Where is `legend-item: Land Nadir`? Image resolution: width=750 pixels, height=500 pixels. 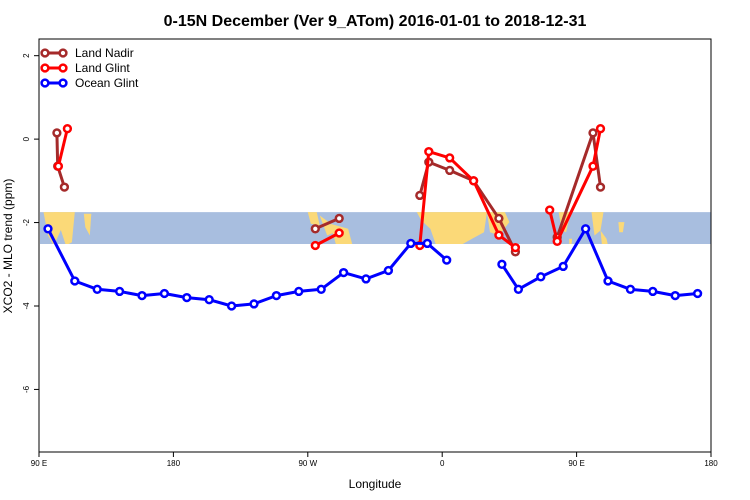
legend-item: Land Nadir is located at coordinates (87, 53).